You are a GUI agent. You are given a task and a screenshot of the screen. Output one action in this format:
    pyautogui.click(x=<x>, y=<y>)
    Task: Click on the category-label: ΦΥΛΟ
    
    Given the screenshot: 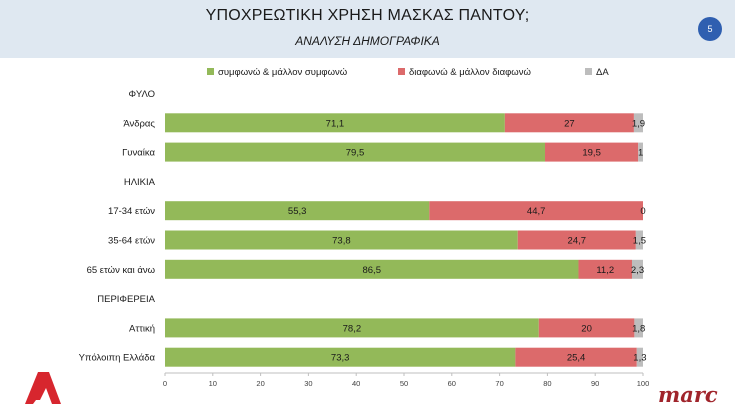 What is the action you would take?
    pyautogui.click(x=142, y=94)
    